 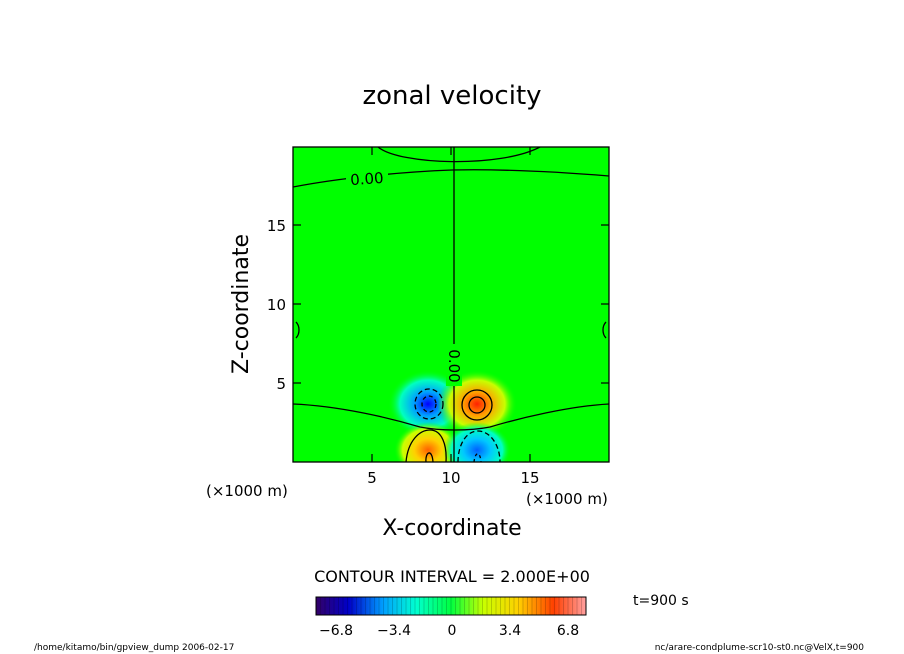 I want to click on side-contour-right, so click(x=604, y=330).